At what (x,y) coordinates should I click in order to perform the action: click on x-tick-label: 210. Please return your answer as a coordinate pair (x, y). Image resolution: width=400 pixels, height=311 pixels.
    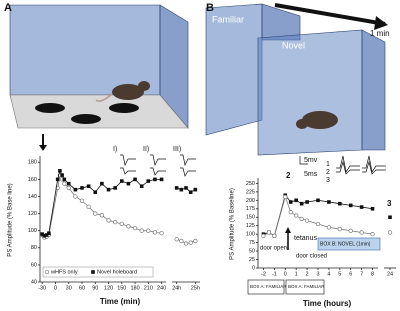
    Looking at the image, I should click on (148, 288).